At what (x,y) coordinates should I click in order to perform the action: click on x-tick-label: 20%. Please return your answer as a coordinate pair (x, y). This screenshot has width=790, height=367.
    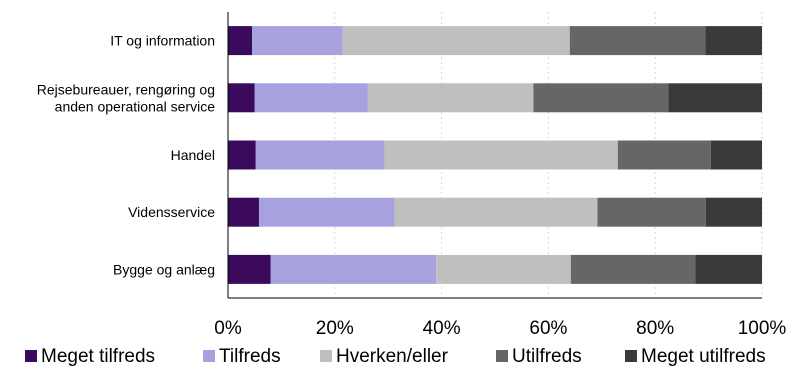
    Looking at the image, I should click on (335, 328).